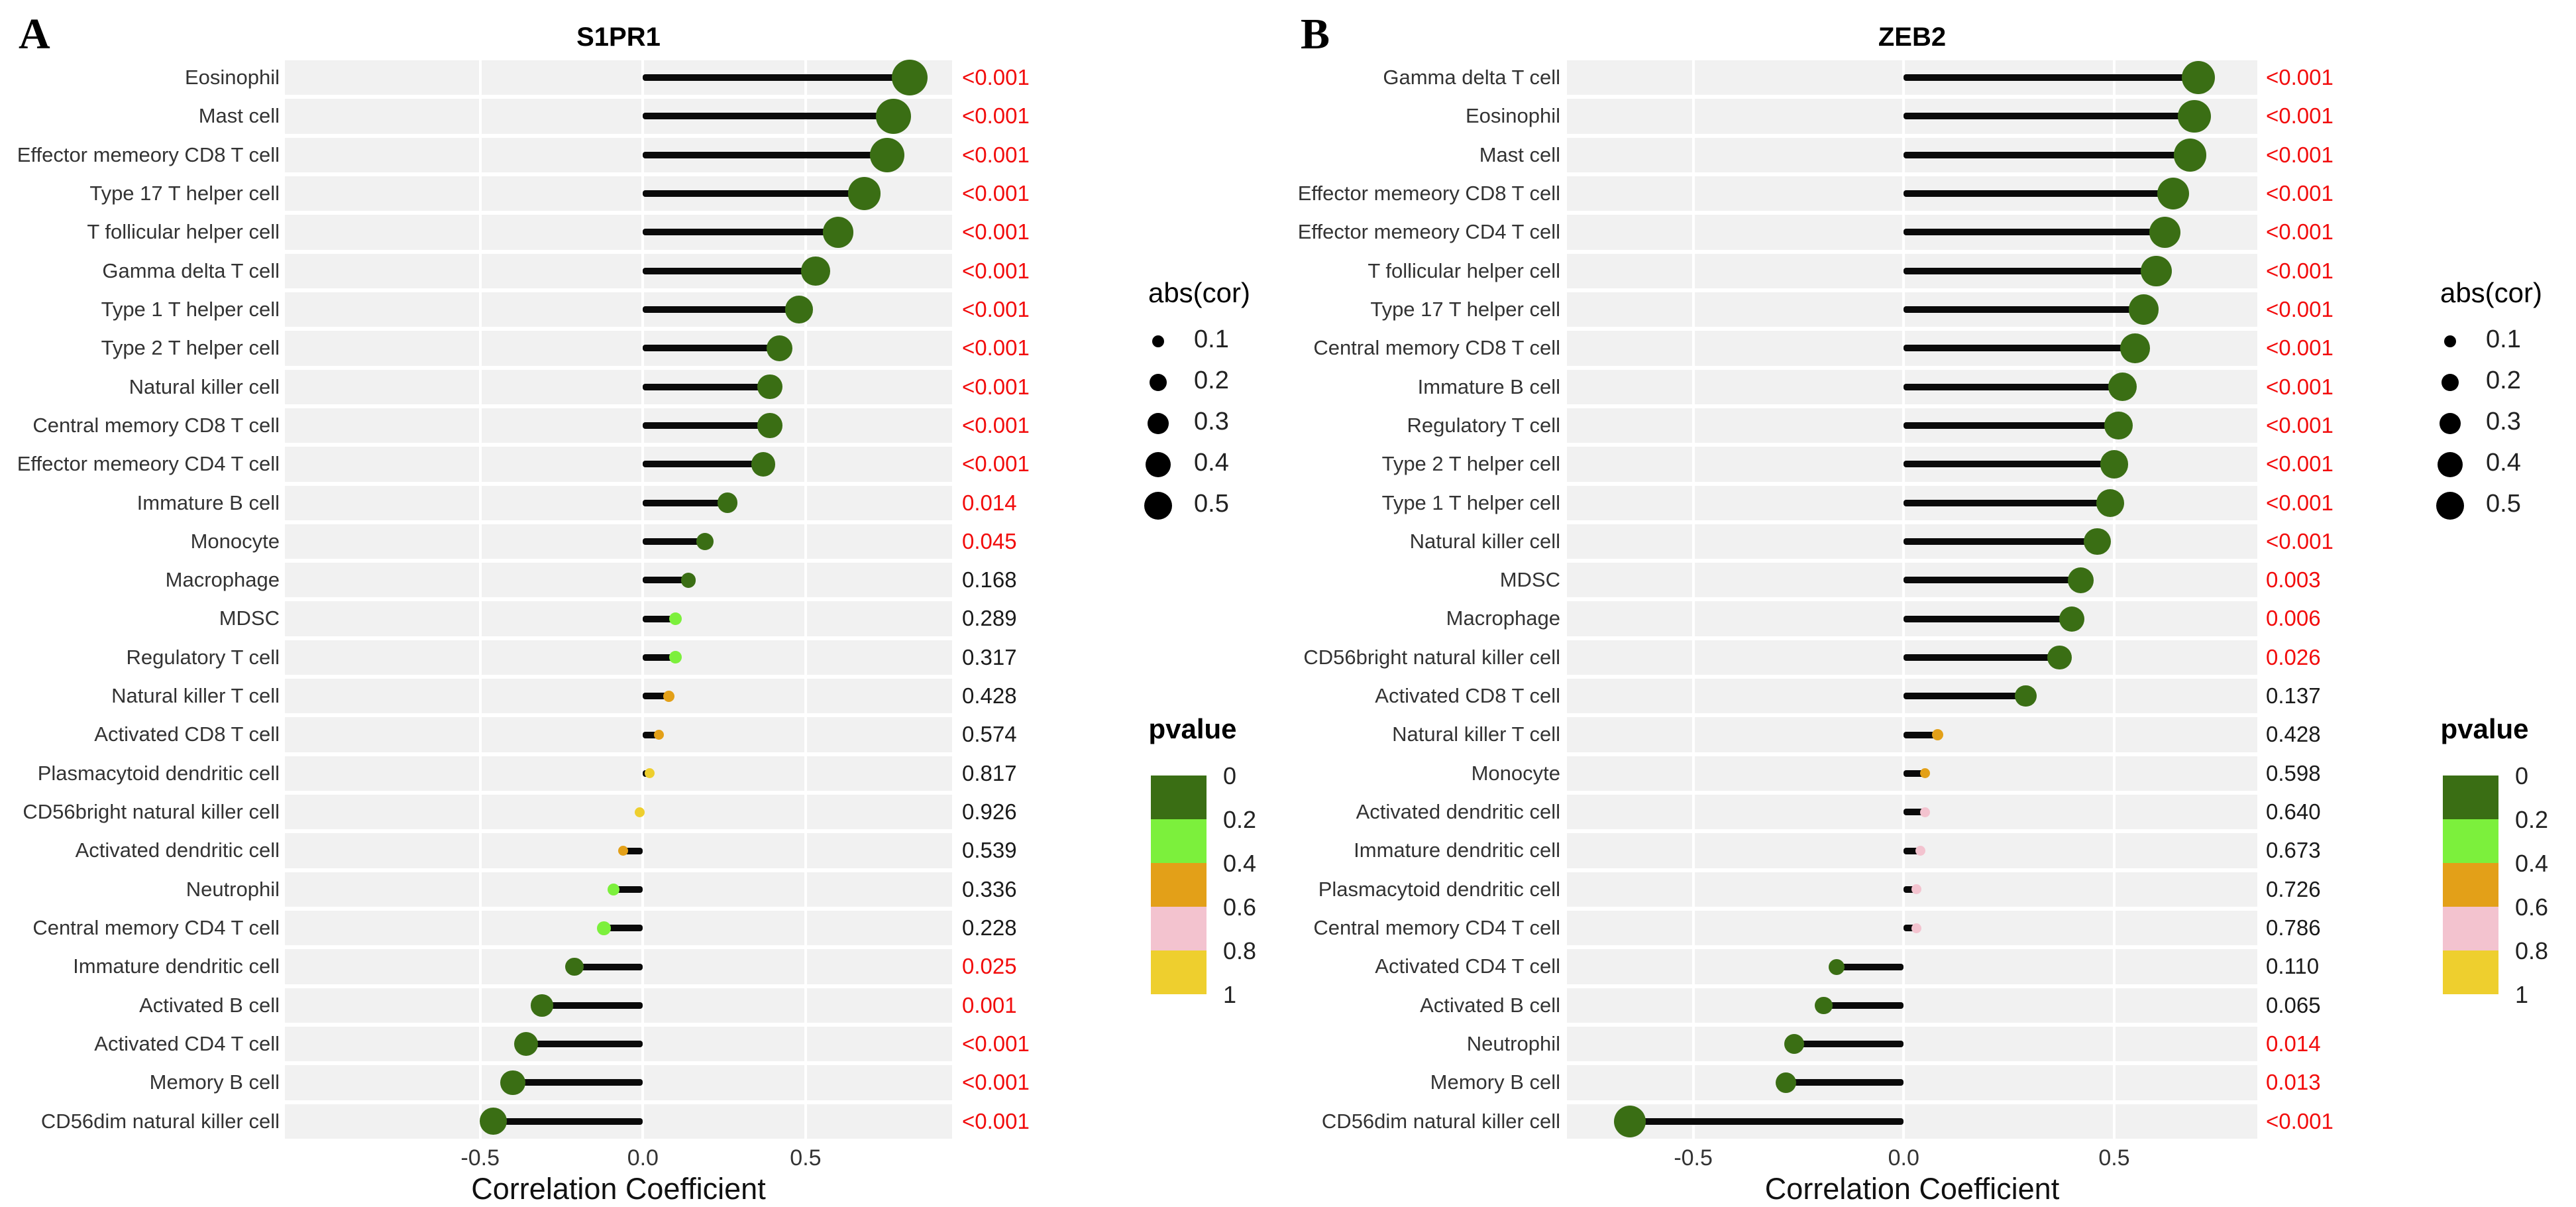  Describe the element at coordinates (1315, 34) in the screenshot. I see `panel-letter-b: B` at that location.